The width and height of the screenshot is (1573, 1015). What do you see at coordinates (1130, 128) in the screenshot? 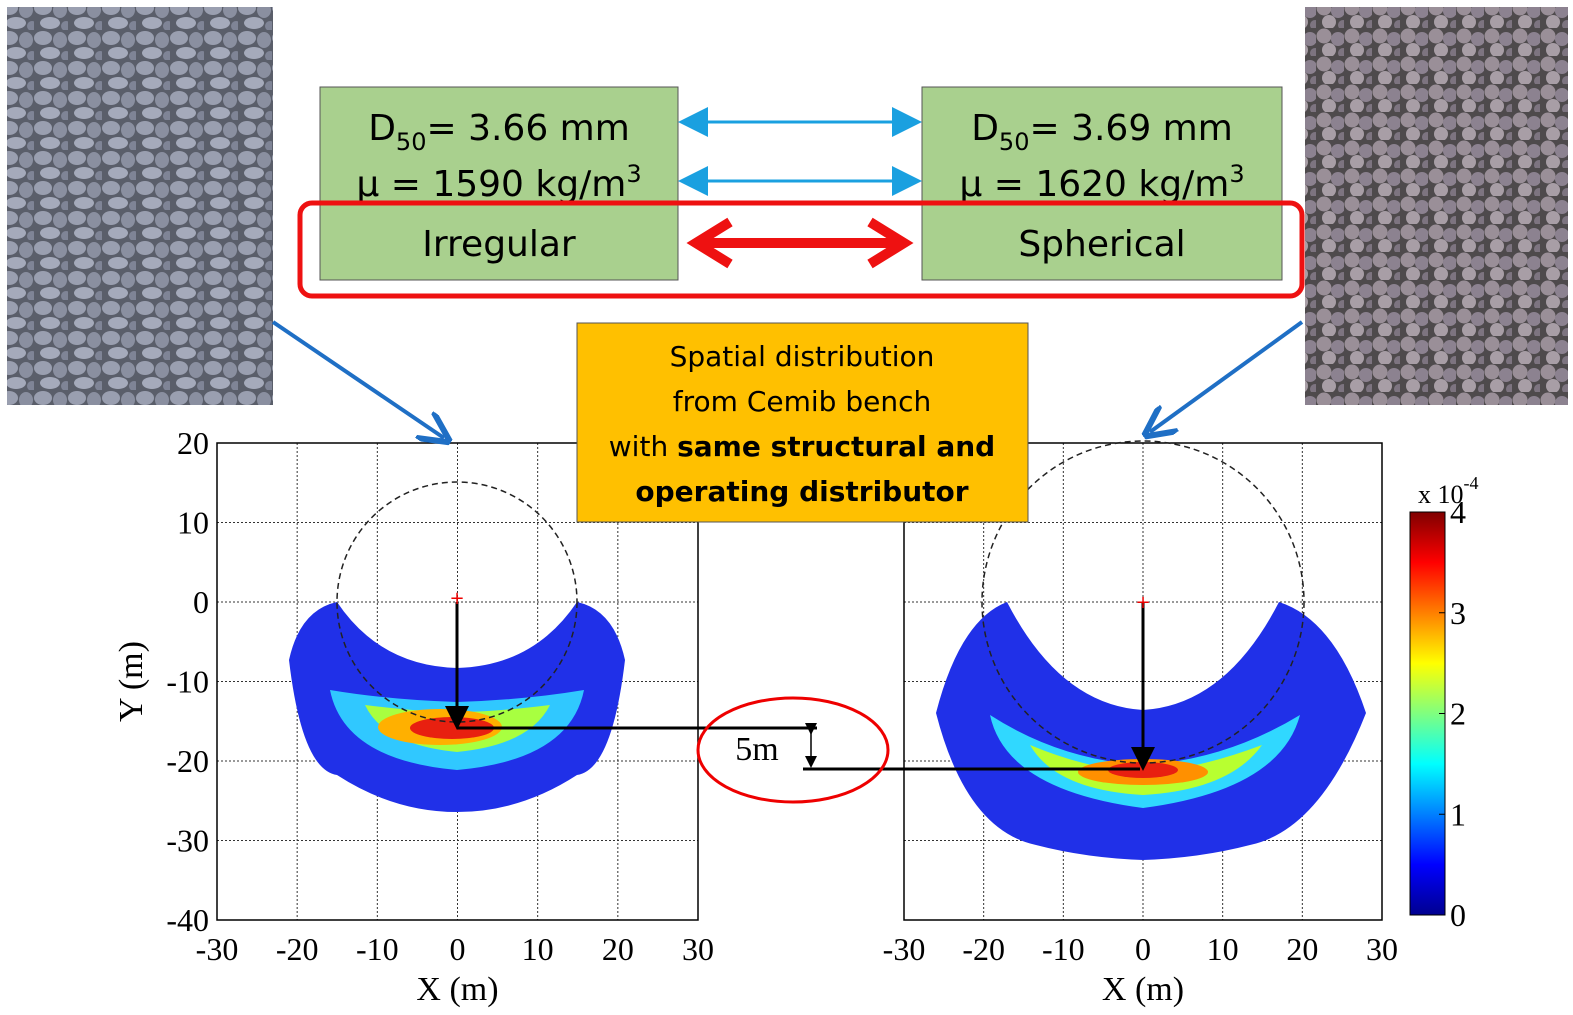
I see `d-value: = 3.69 mm` at bounding box center [1130, 128].